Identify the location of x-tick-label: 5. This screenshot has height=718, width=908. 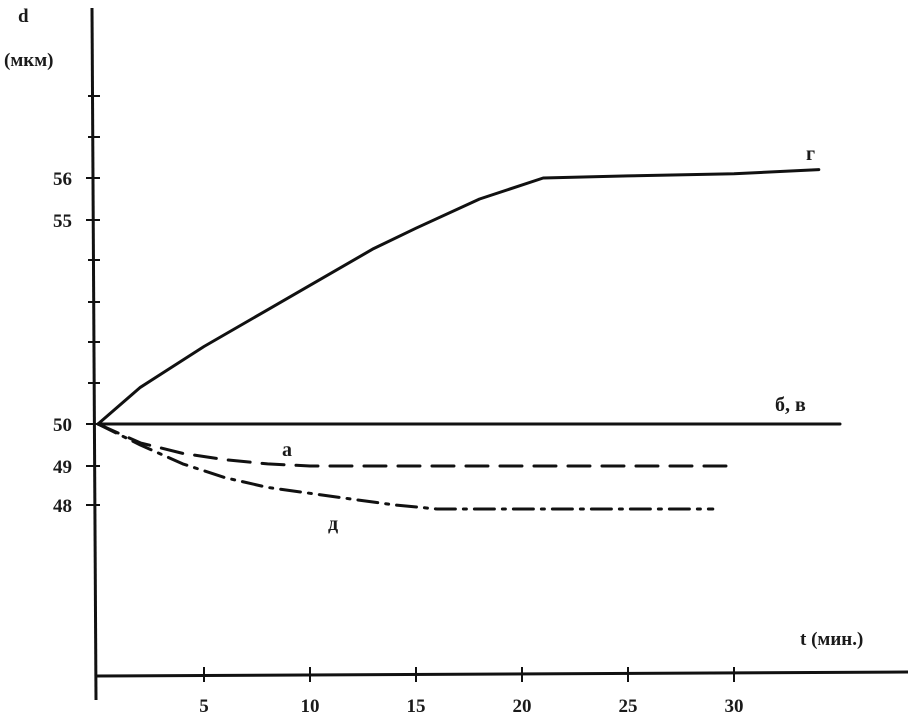
(204, 706).